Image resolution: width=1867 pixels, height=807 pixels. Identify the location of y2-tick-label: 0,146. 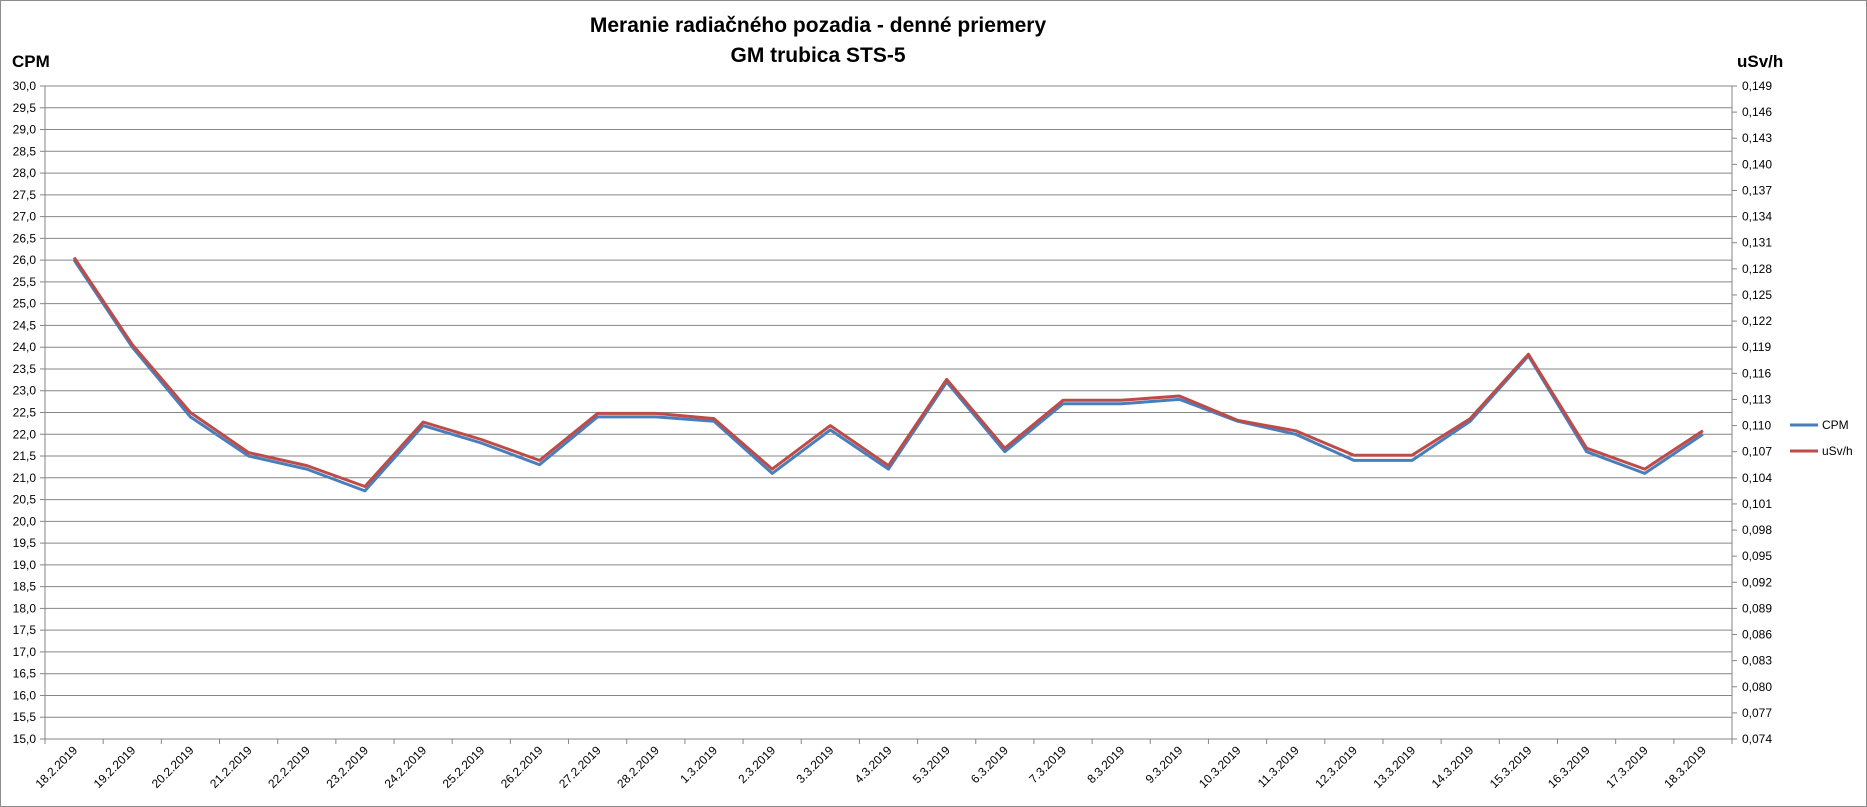
(1757, 112).